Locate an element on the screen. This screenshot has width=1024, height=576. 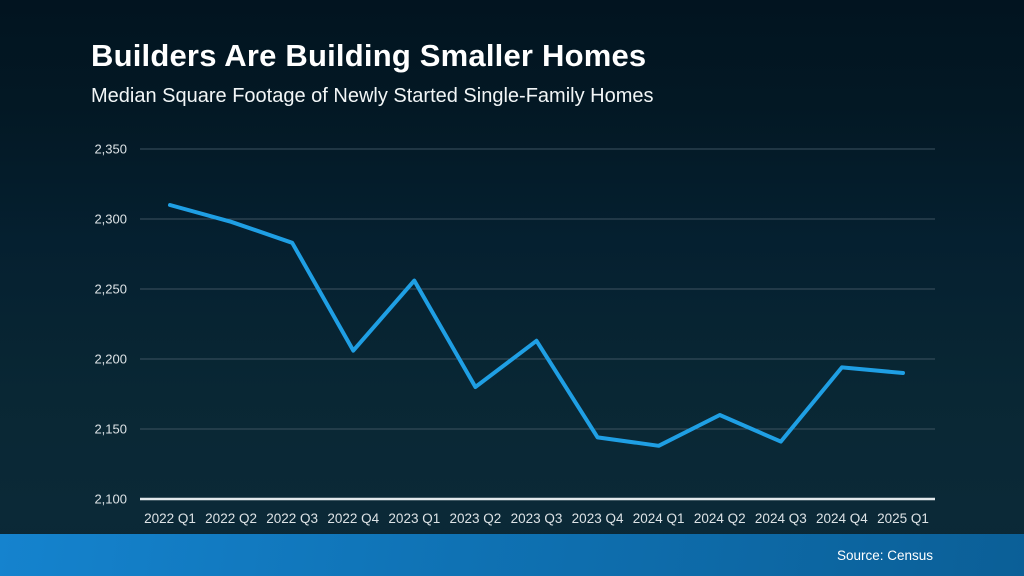
x-axis-tick-label: 2024 Q4 is located at coordinates (842, 518).